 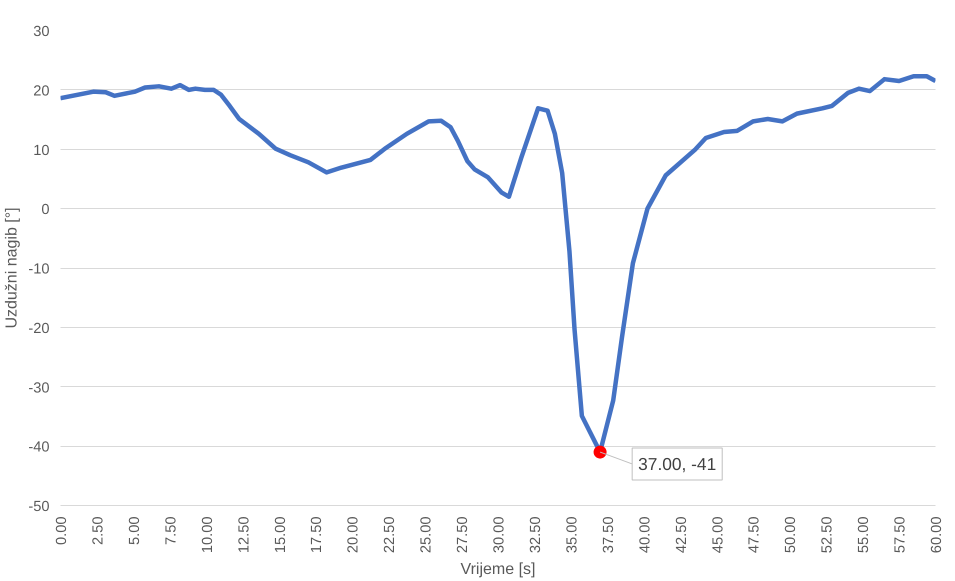 I want to click on y-tick-label: 10, so click(x=41, y=150).